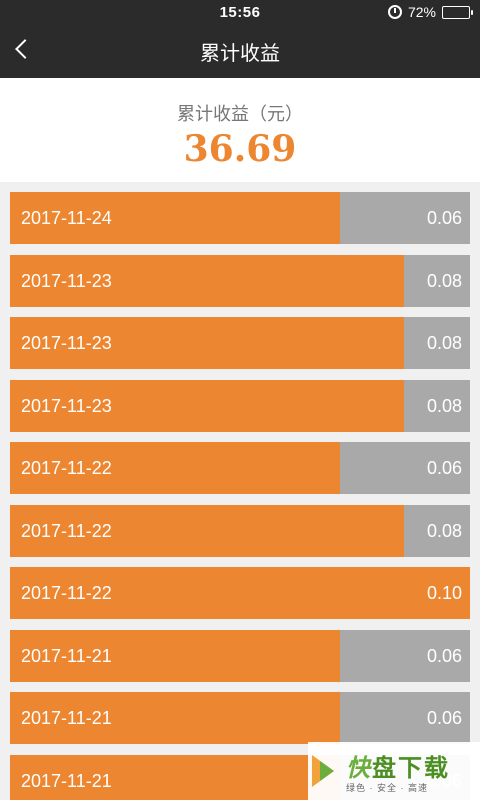  I want to click on summary-label: 累计收益（元）, so click(240, 114).